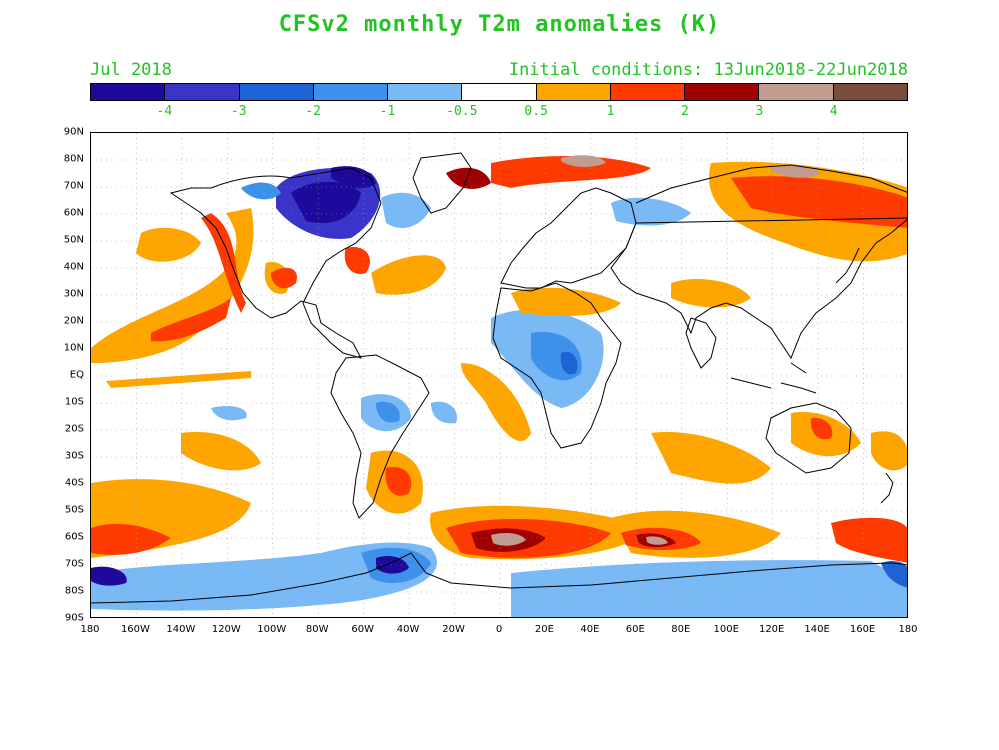 The image size is (999, 750). I want to click on longitude-label: 140W, so click(181, 629).